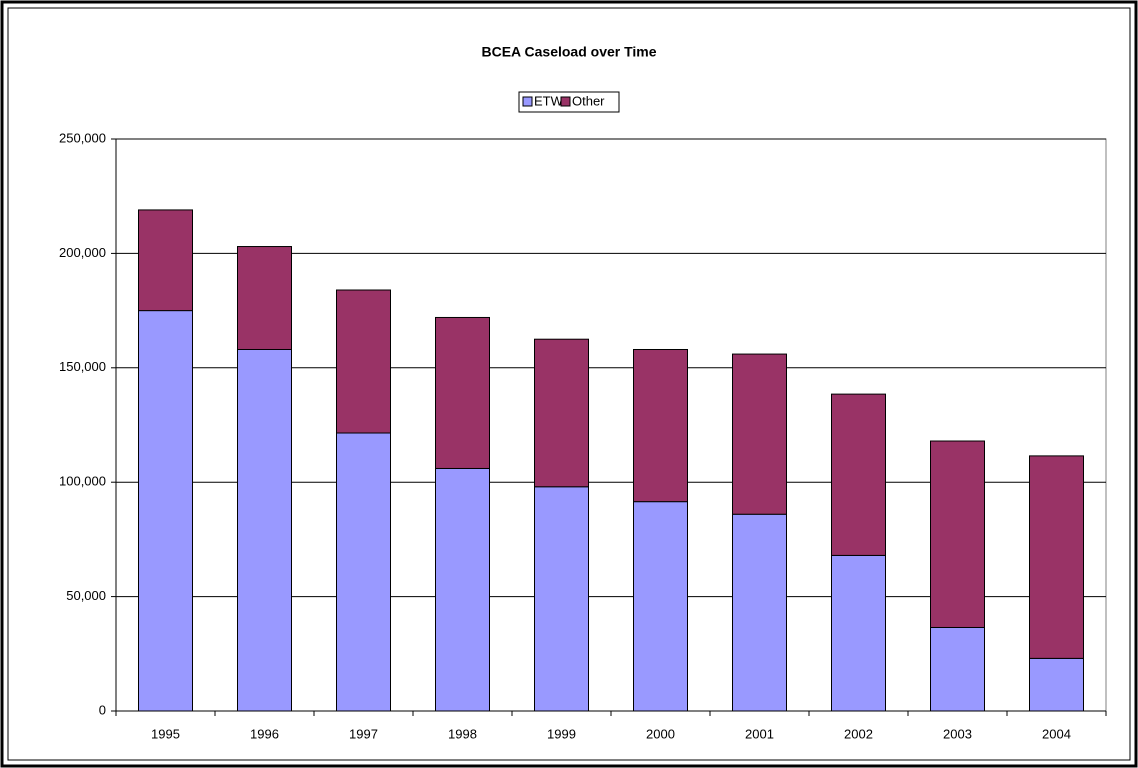 The image size is (1138, 768). I want to click on legend-label: Other, so click(588, 100).